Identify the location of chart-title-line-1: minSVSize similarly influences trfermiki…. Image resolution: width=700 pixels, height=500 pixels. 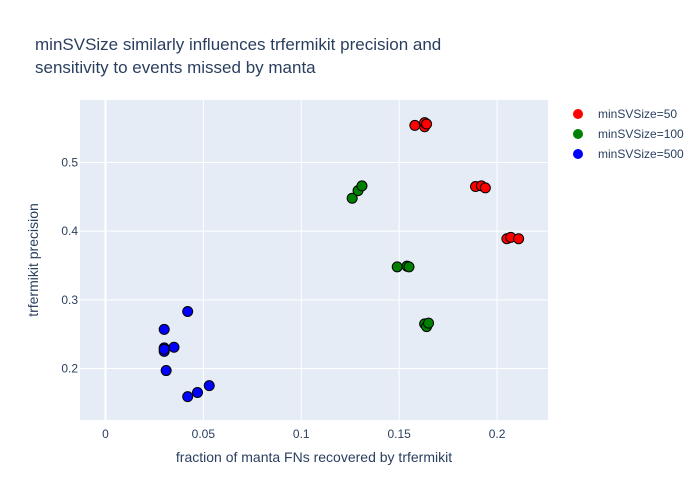
(238, 44).